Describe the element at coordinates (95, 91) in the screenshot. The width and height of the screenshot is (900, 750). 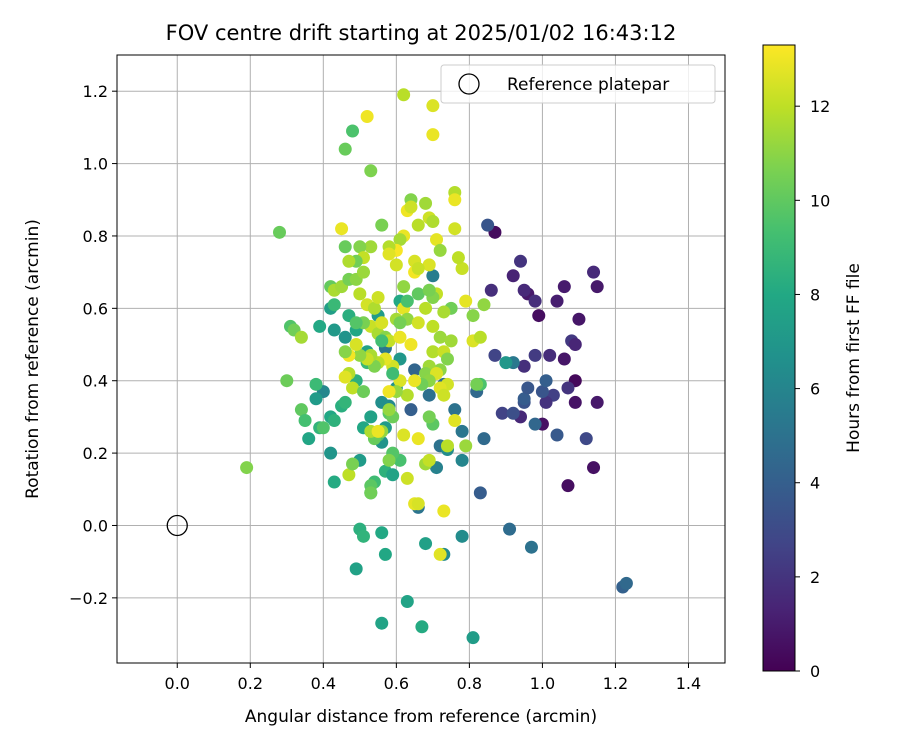
I see `y-tick-label: 1.2` at that location.